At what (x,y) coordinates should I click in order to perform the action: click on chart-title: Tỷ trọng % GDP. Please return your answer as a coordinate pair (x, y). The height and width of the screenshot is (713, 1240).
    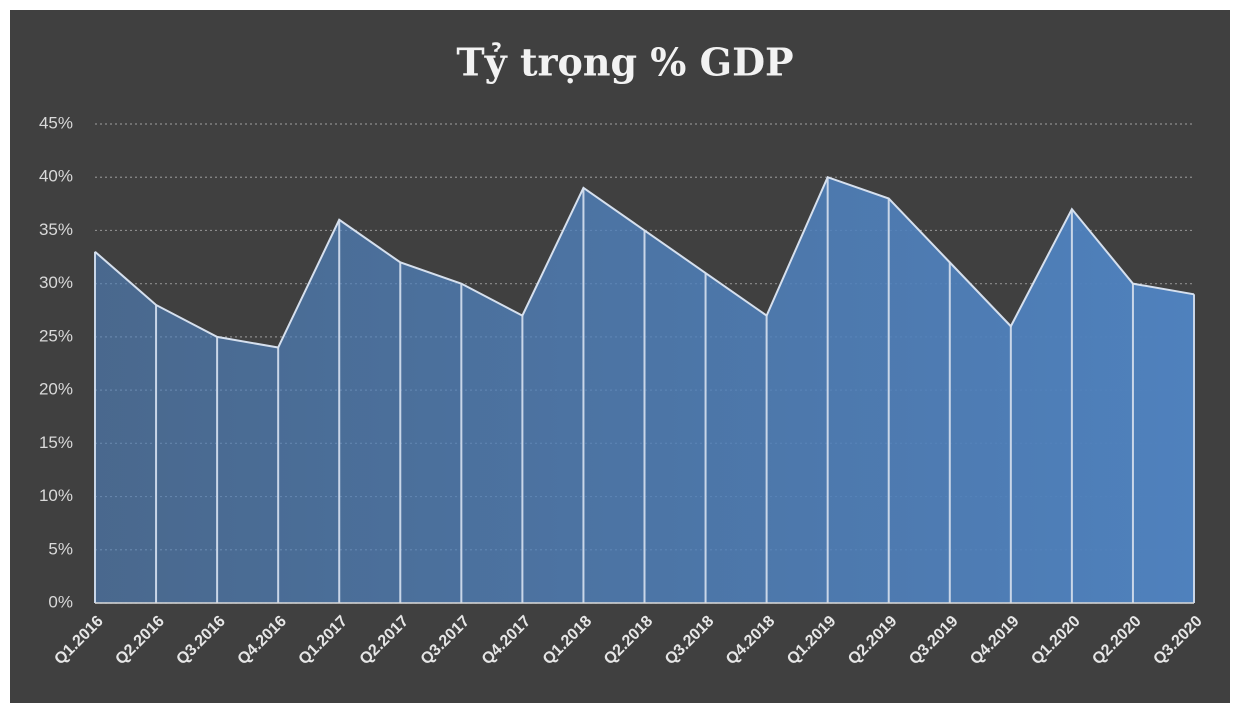
    Looking at the image, I should click on (624, 62).